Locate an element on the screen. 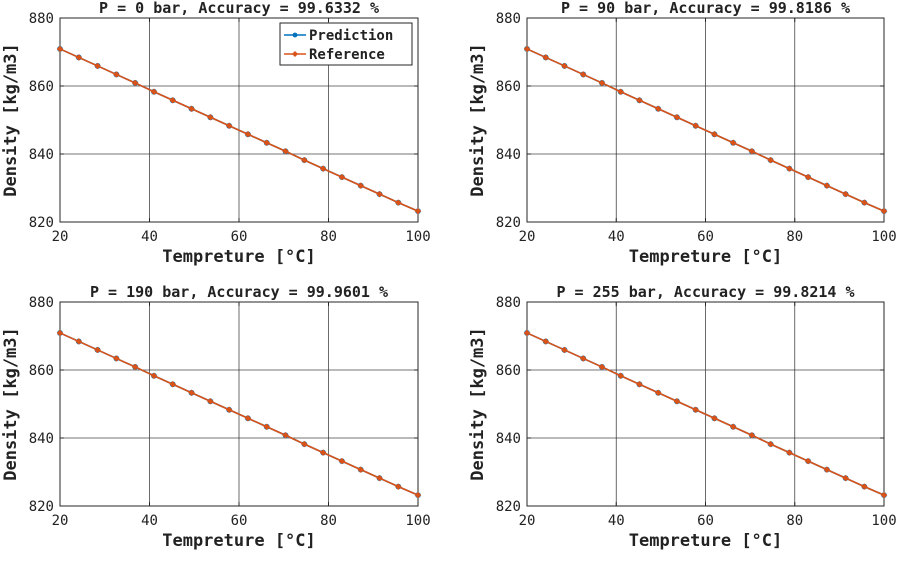 The width and height of the screenshot is (900, 561). legend-marker-reference is located at coordinates (295, 54).